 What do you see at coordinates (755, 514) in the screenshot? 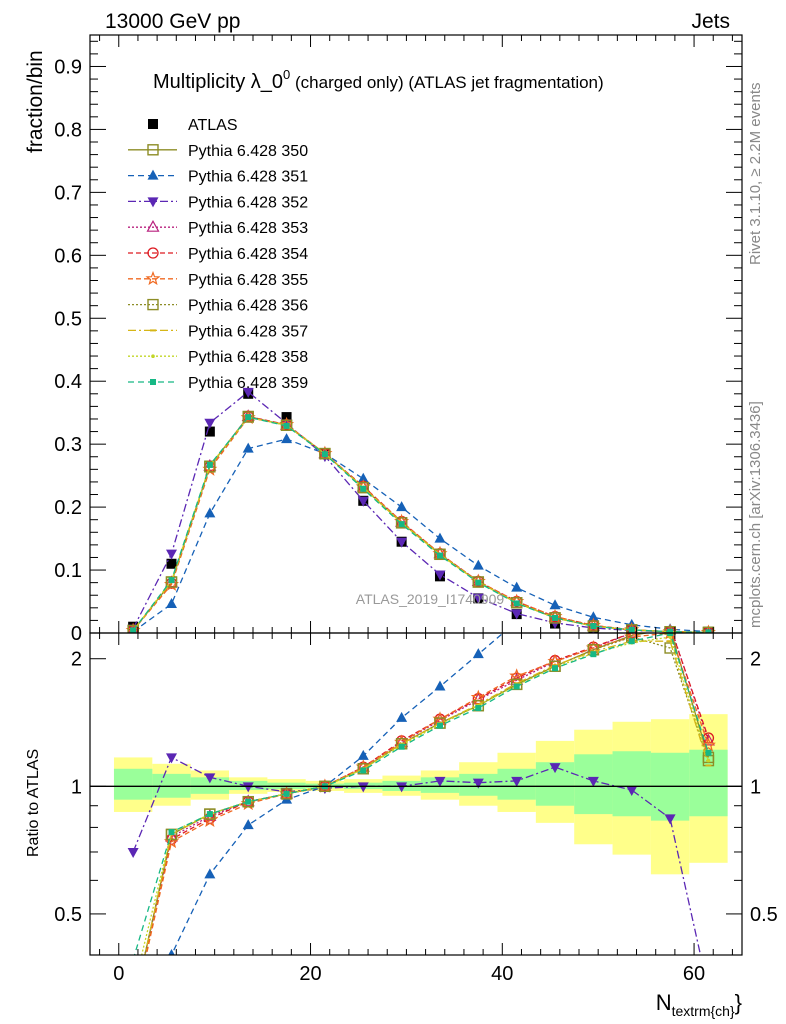
I see `source-label: mcplots.cern.ch [arXiv:1306.3436]` at bounding box center [755, 514].